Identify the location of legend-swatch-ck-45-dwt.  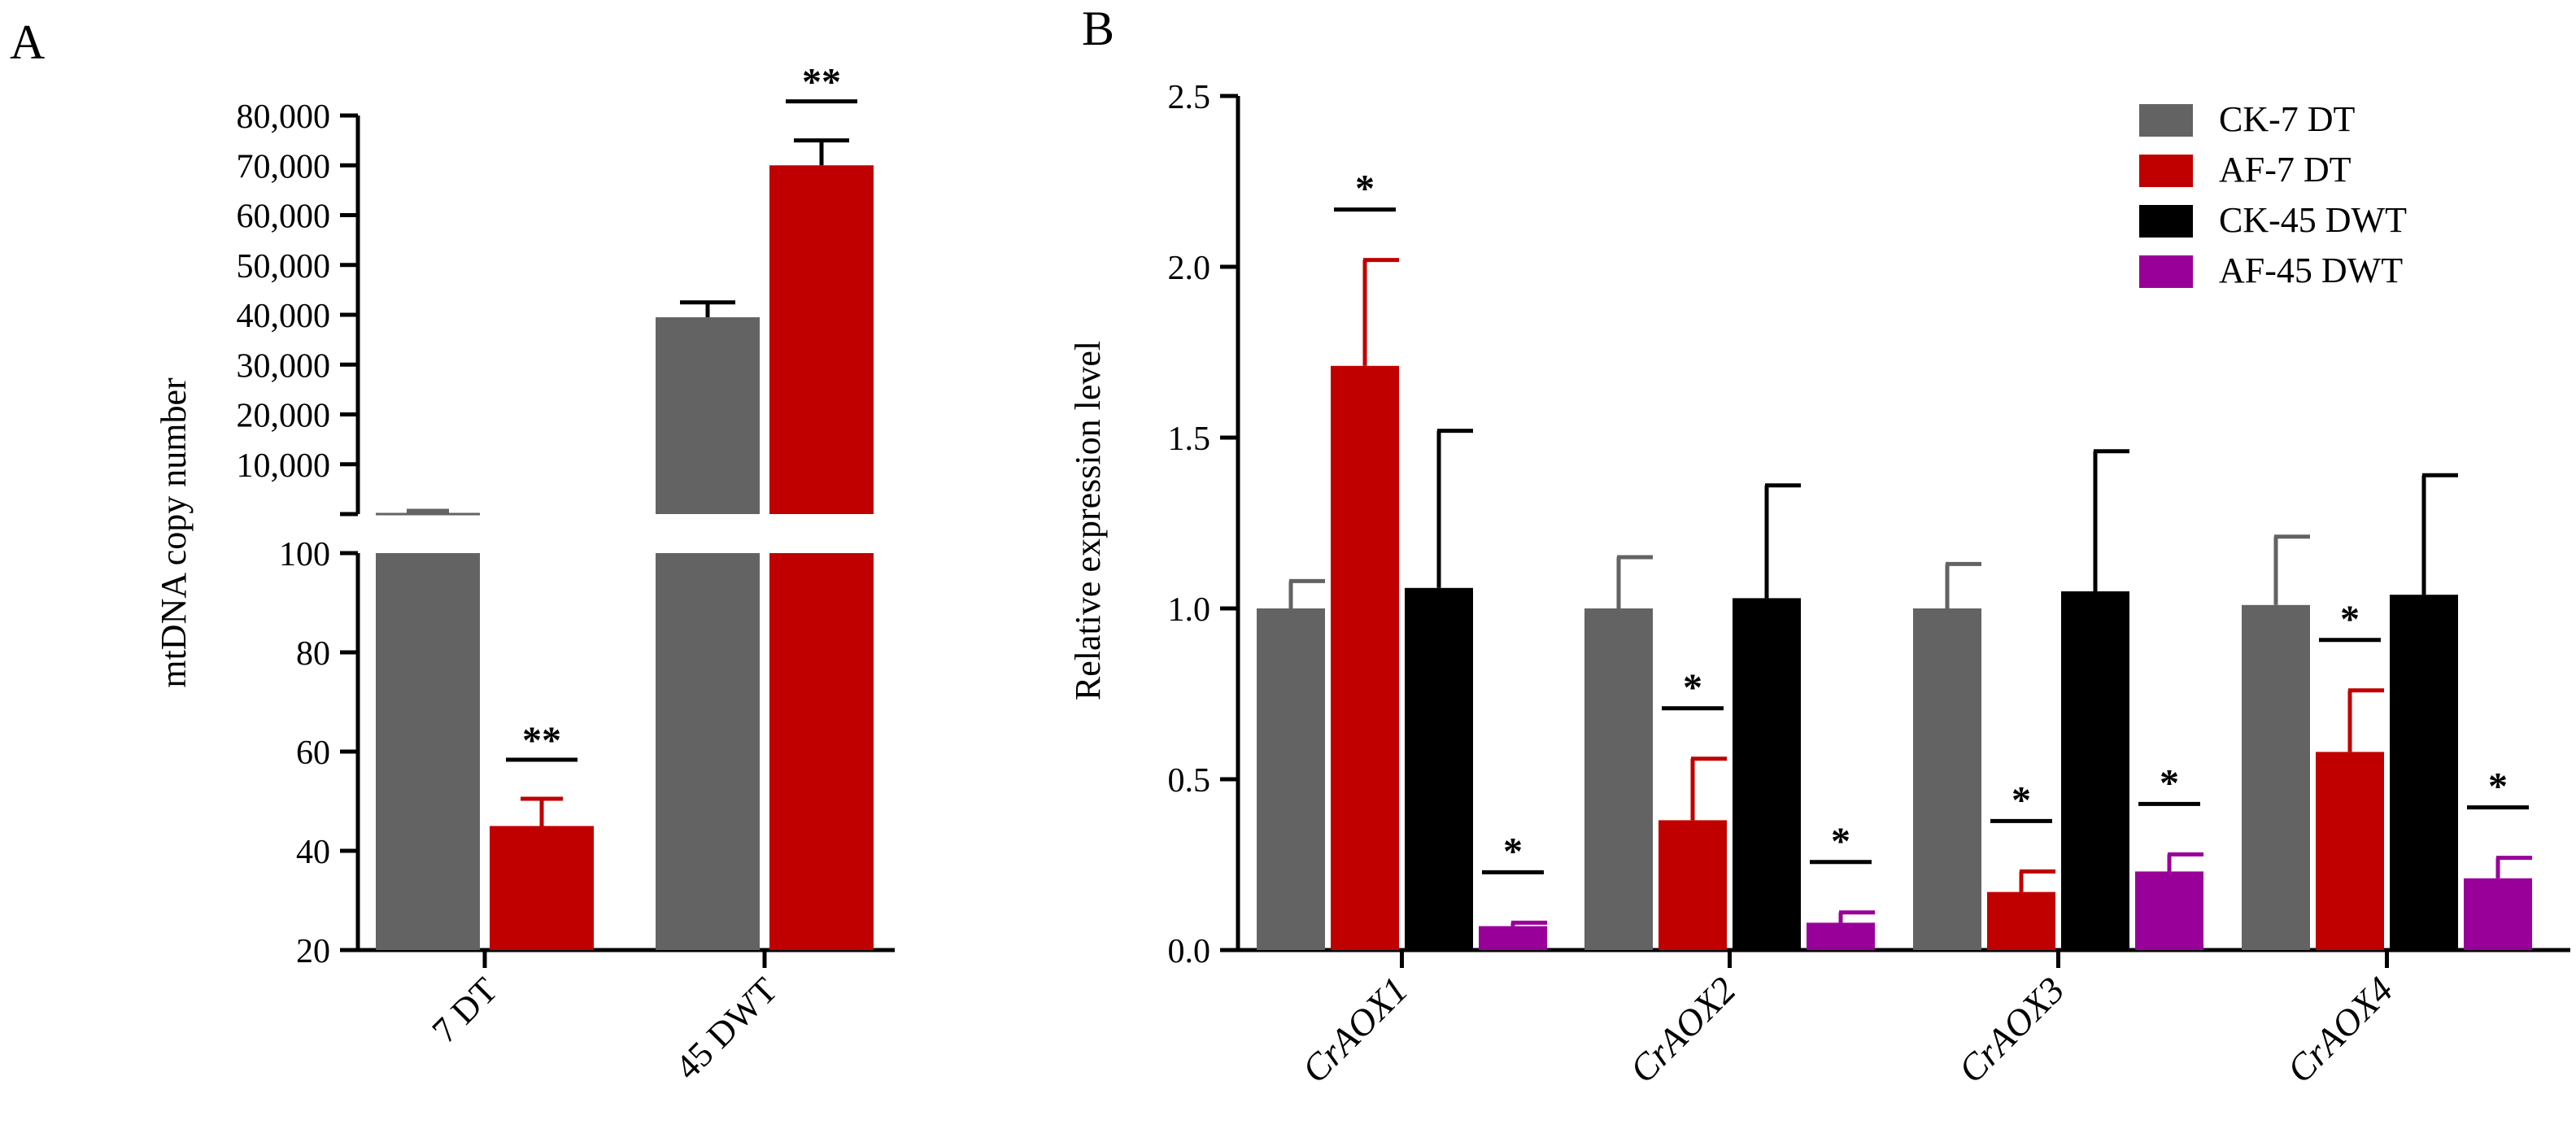
(2166, 221).